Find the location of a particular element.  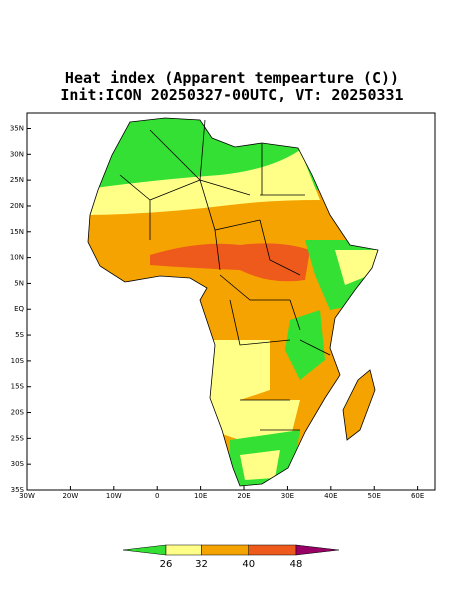

y-tick-label: 30S is located at coordinates (18, 464).